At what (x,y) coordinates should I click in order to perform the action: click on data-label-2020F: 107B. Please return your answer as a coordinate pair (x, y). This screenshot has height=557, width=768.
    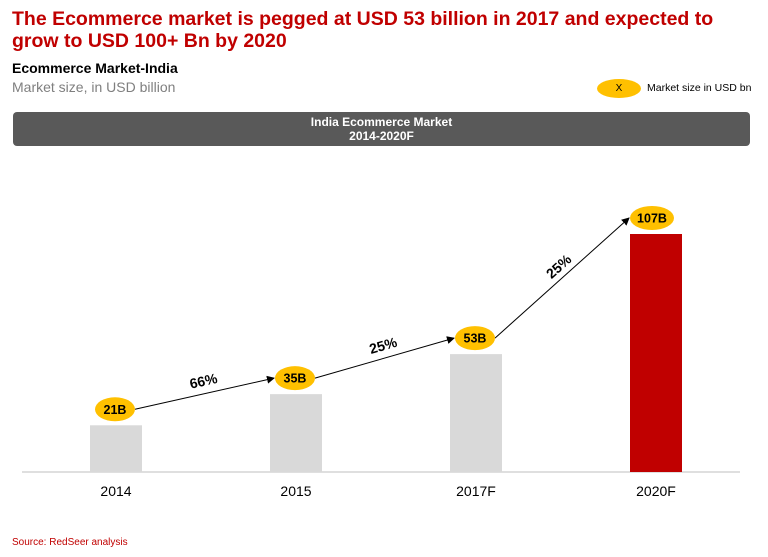
    Looking at the image, I should click on (652, 219).